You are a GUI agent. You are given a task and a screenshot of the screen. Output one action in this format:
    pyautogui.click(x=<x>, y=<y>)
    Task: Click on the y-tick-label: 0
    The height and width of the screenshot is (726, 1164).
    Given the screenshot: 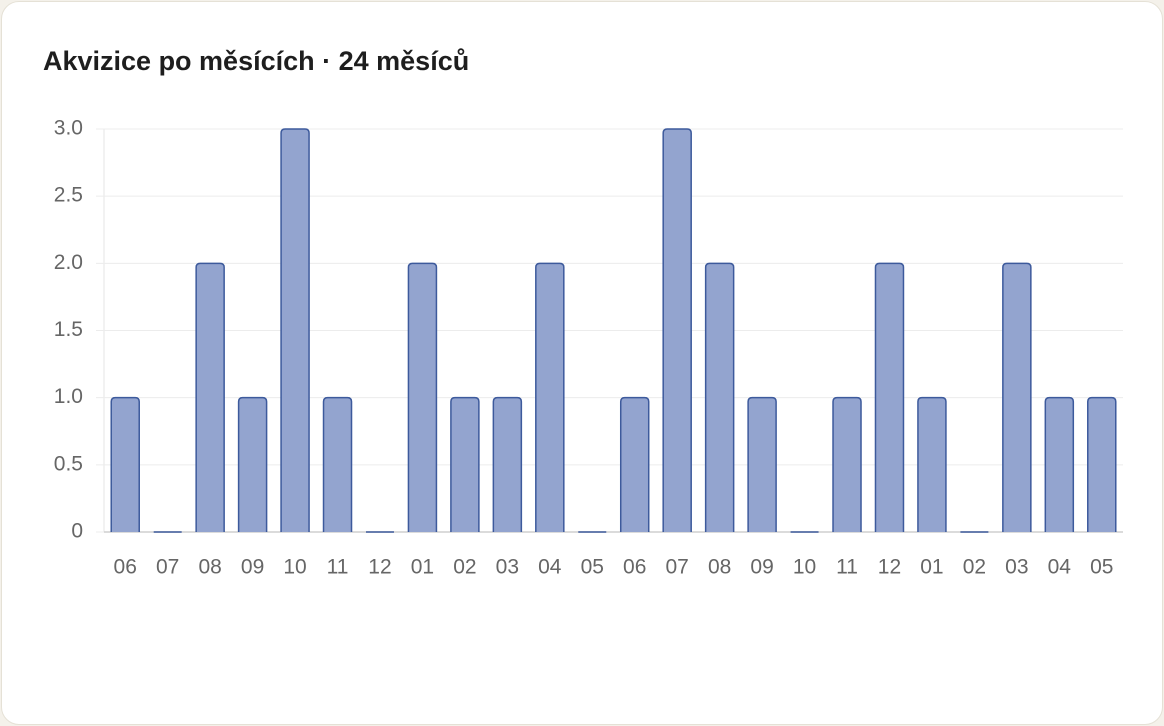 What is the action you would take?
    pyautogui.click(x=77, y=531)
    